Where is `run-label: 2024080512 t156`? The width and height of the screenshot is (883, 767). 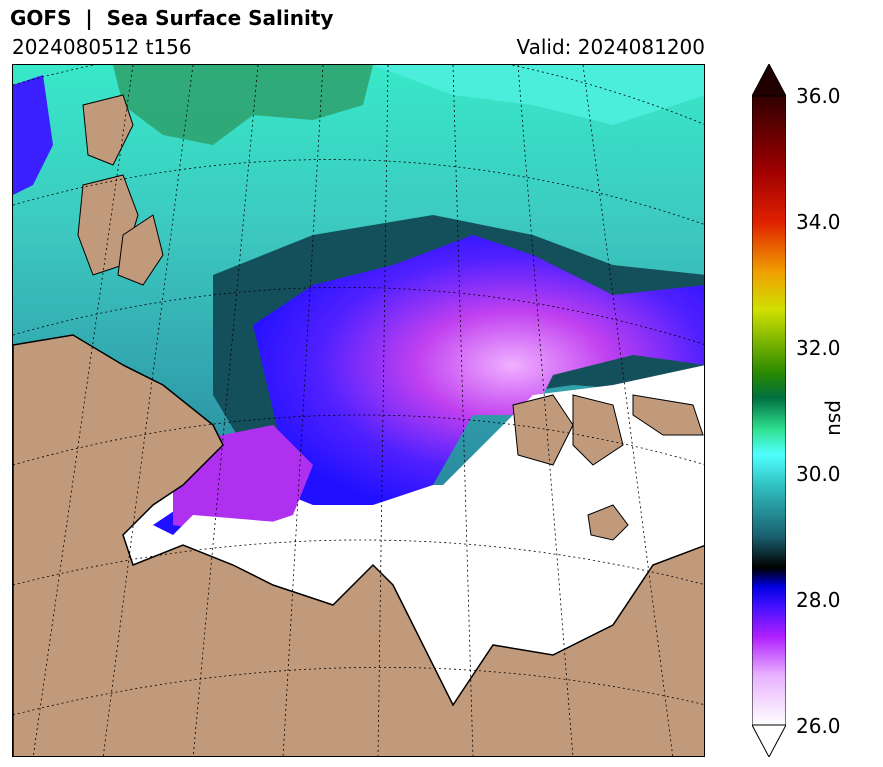
run-label: 2024080512 t156 is located at coordinates (102, 47).